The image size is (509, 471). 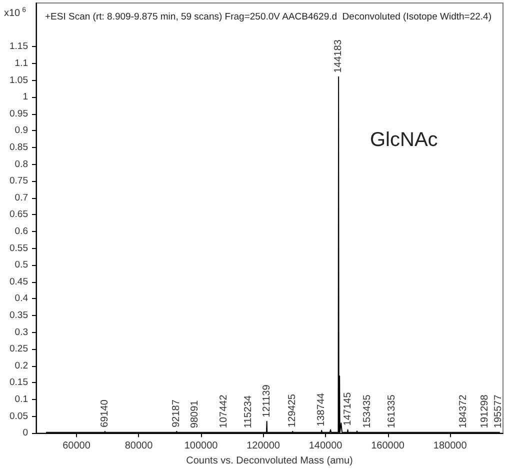 I want to click on y-tick-label: 0.45, so click(x=19, y=282).